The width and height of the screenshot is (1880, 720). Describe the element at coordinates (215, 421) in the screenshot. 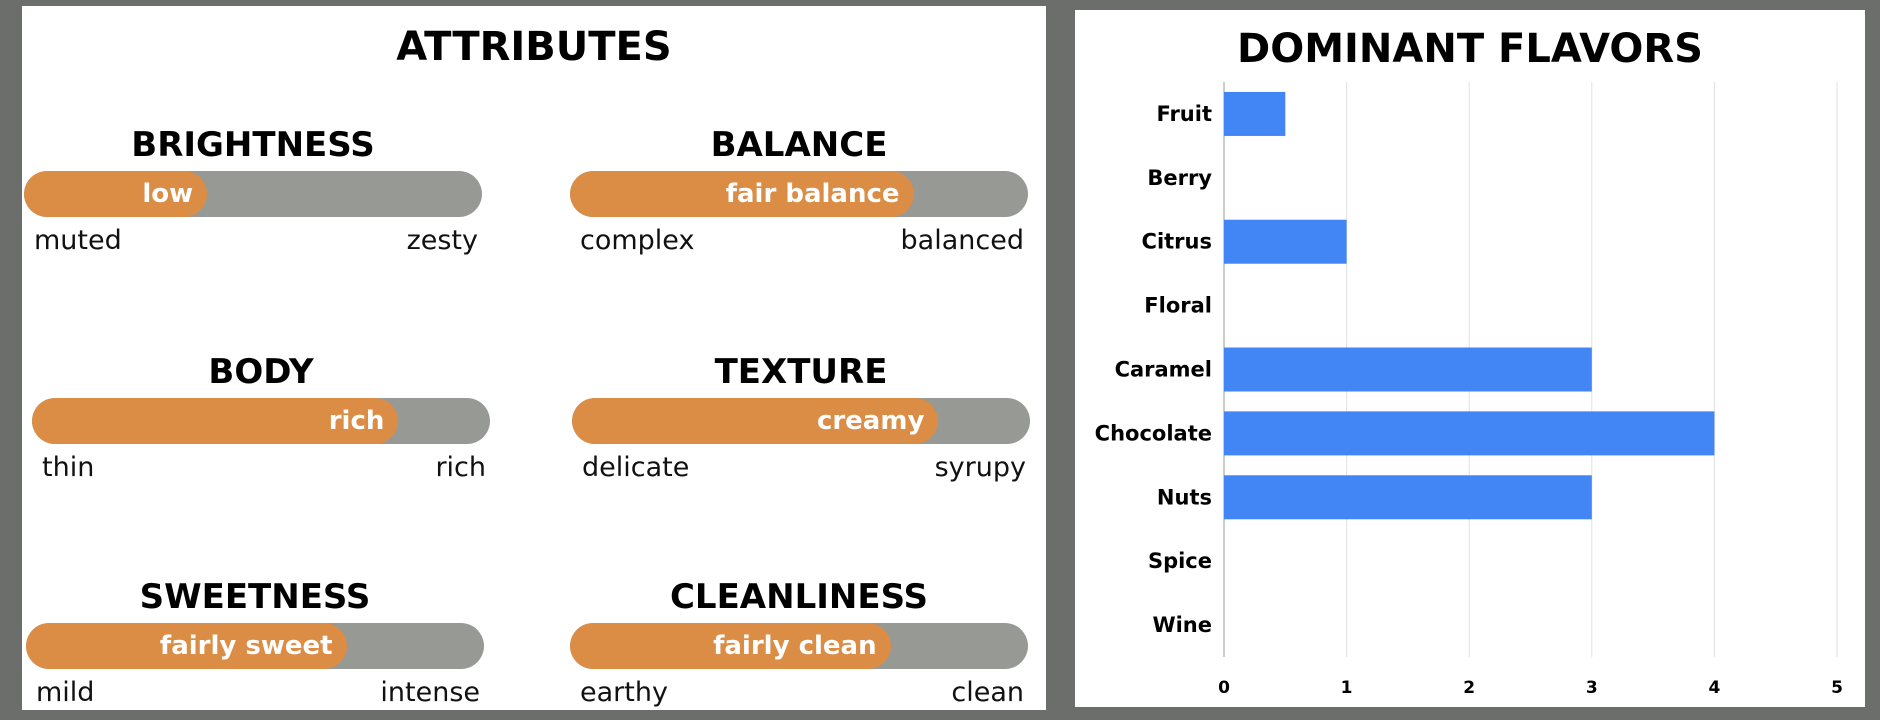

I see `attribute-scale-fill: rich` at that location.